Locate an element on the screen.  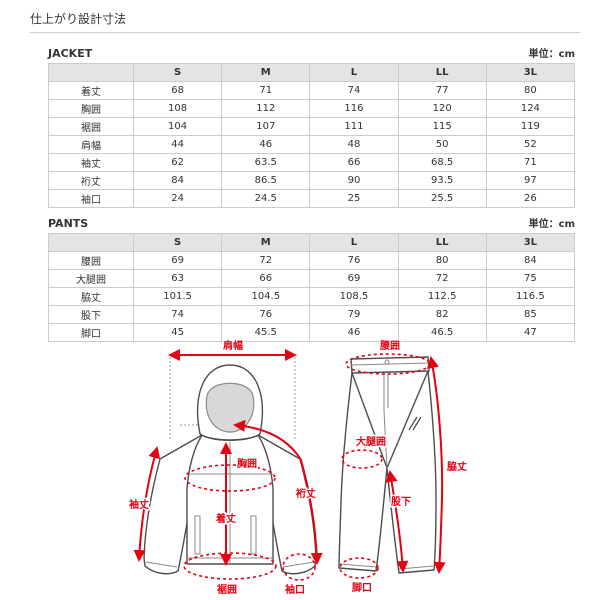
table-cell: 80 is located at coordinates (530, 90).